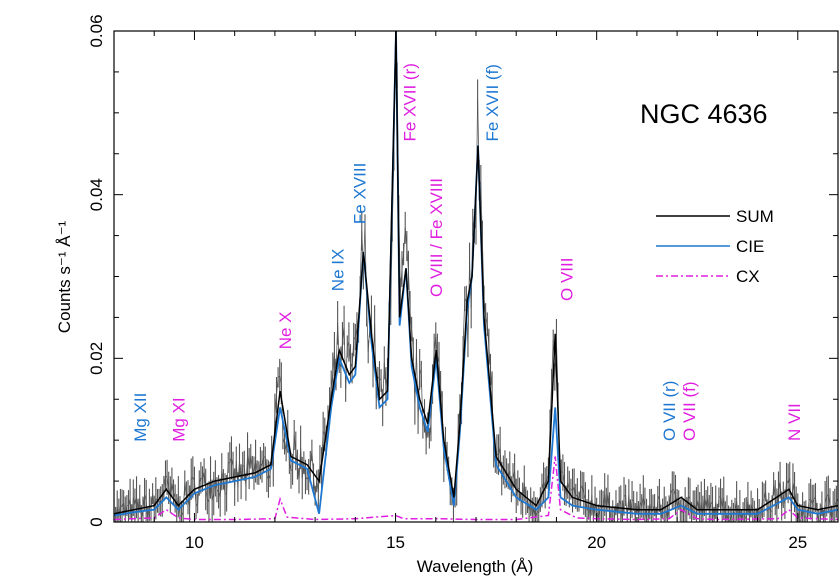 The height and width of the screenshot is (581, 840). Describe the element at coordinates (178, 419) in the screenshot. I see `line-id-label: Mg XI` at that location.